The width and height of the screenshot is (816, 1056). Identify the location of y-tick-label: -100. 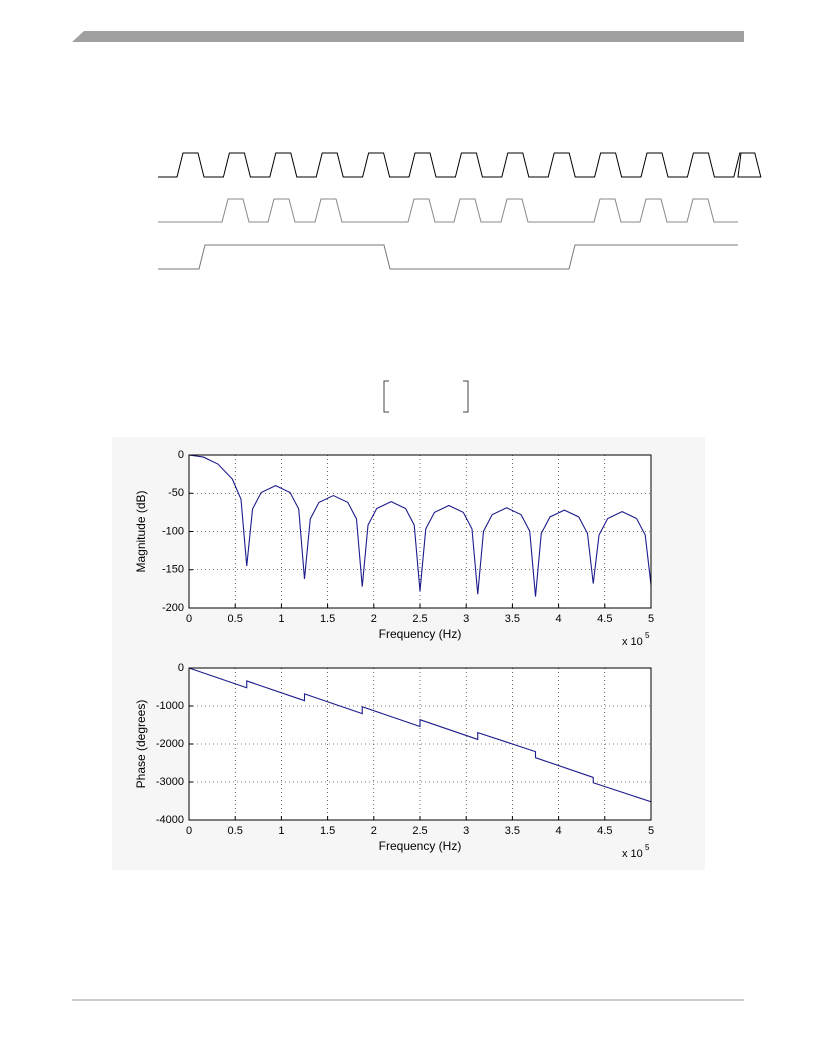
(173, 531).